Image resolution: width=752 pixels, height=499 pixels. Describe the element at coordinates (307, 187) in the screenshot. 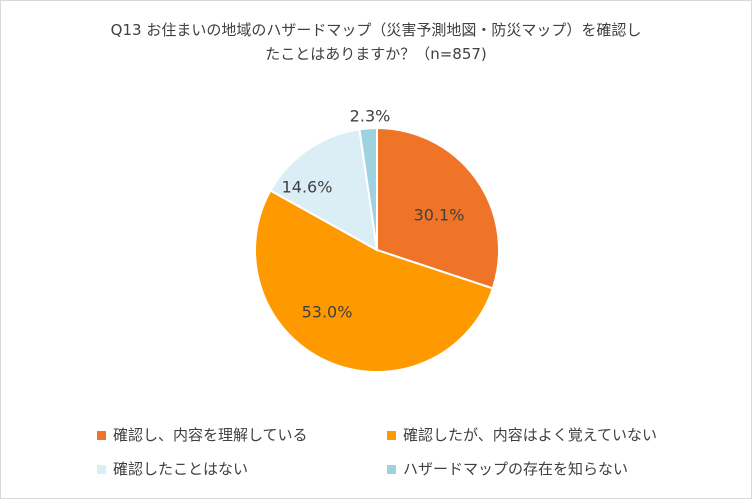

I see `pie-label-never-checked: 14.6%` at that location.